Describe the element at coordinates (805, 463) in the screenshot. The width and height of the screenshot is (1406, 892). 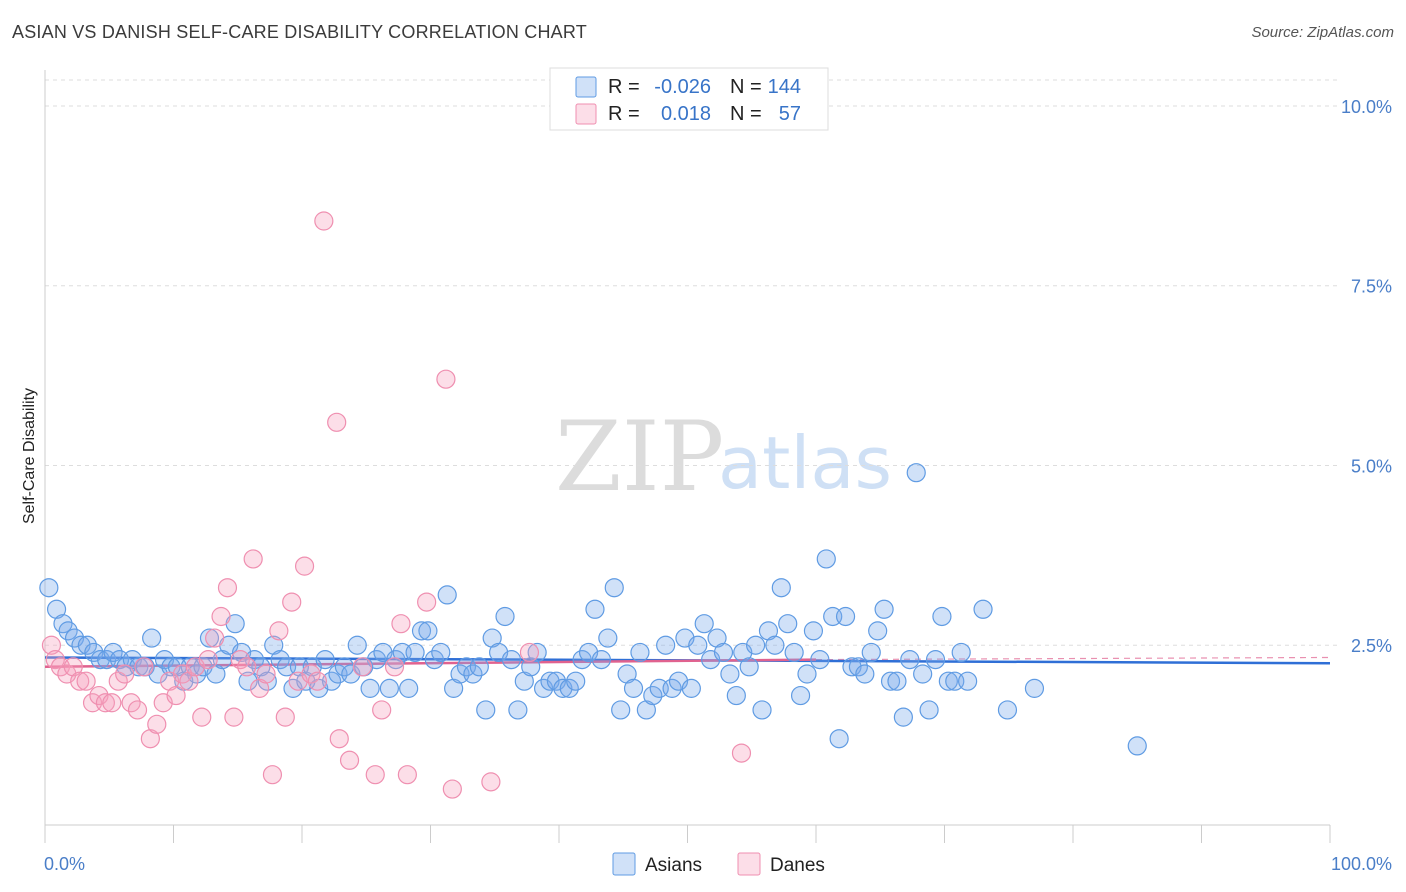
I see `watermark-atlas: atlas` at that location.